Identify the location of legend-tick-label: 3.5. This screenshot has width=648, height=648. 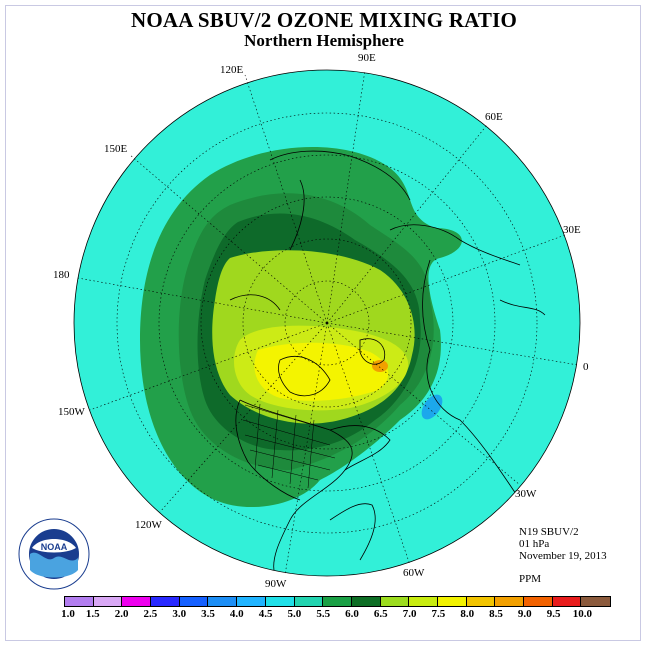
(208, 614).